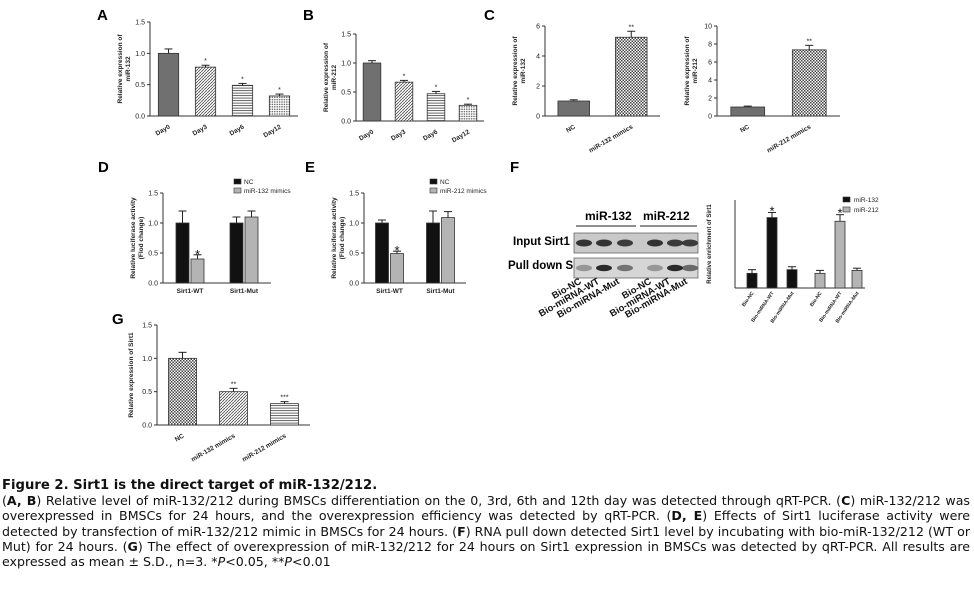 This screenshot has width=974, height=601. Describe the element at coordinates (310, 167) in the screenshot. I see `panel-label-e: E` at that location.